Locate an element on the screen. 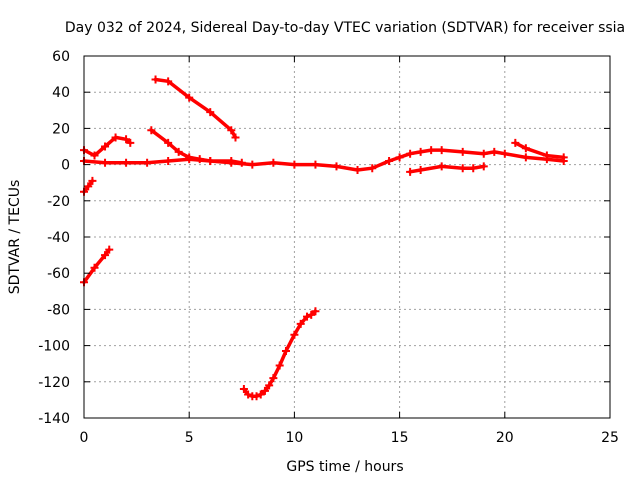  y-tick-label: 0 is located at coordinates (65, 166).